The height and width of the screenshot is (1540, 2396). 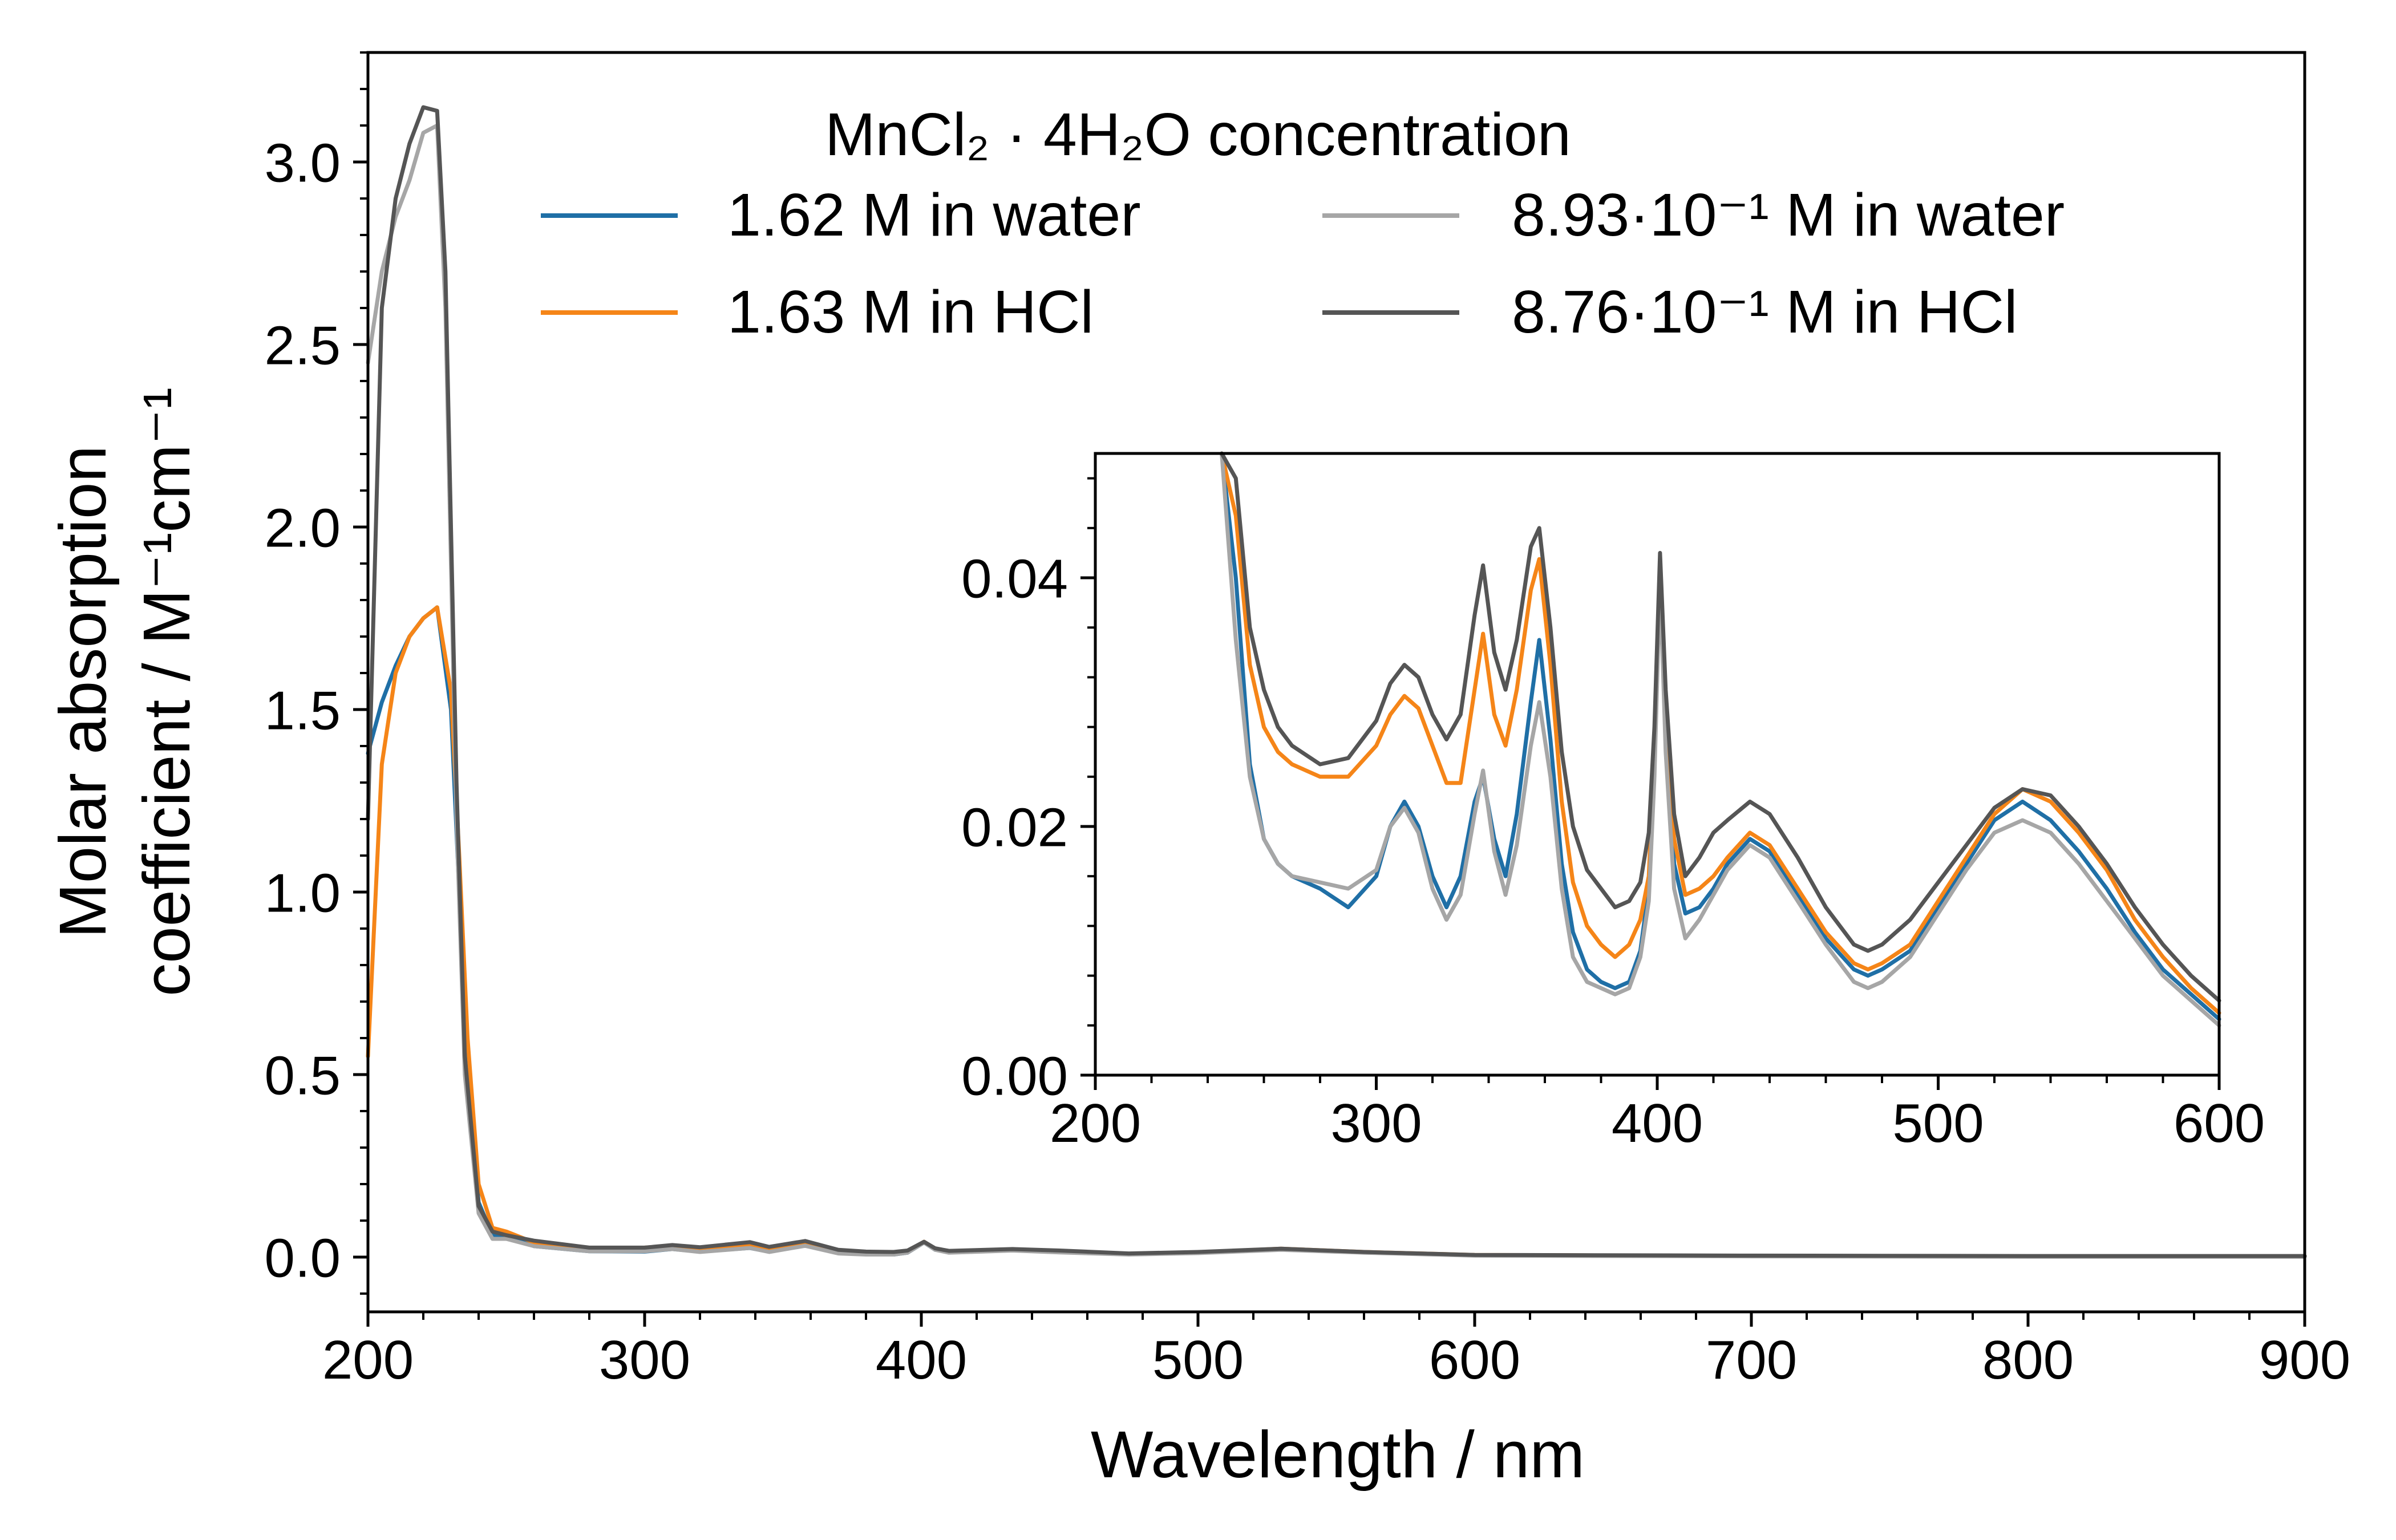 I want to click on main-x-tick-label: 300, so click(x=644, y=1361).